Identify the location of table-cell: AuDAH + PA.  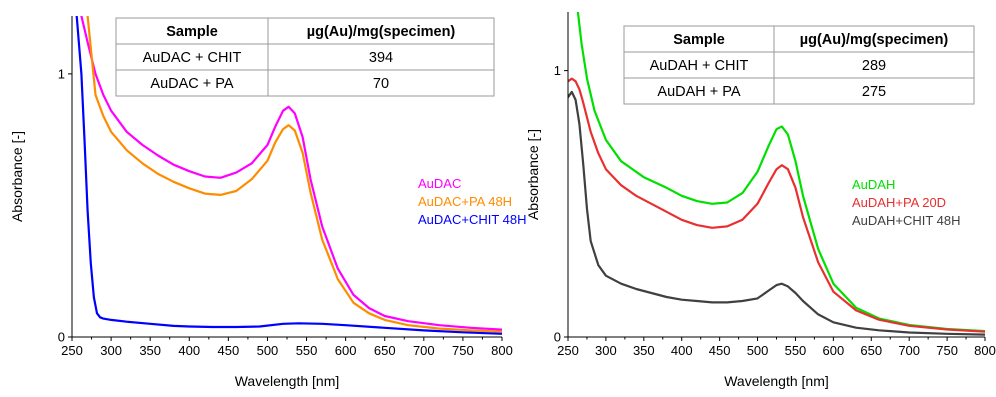
(698, 92).